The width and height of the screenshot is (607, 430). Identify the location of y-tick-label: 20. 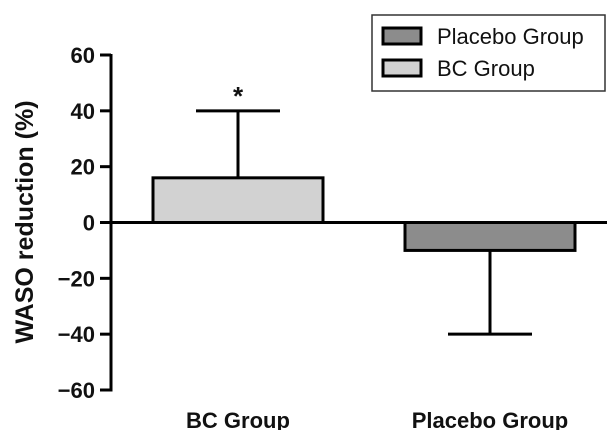
(83, 167).